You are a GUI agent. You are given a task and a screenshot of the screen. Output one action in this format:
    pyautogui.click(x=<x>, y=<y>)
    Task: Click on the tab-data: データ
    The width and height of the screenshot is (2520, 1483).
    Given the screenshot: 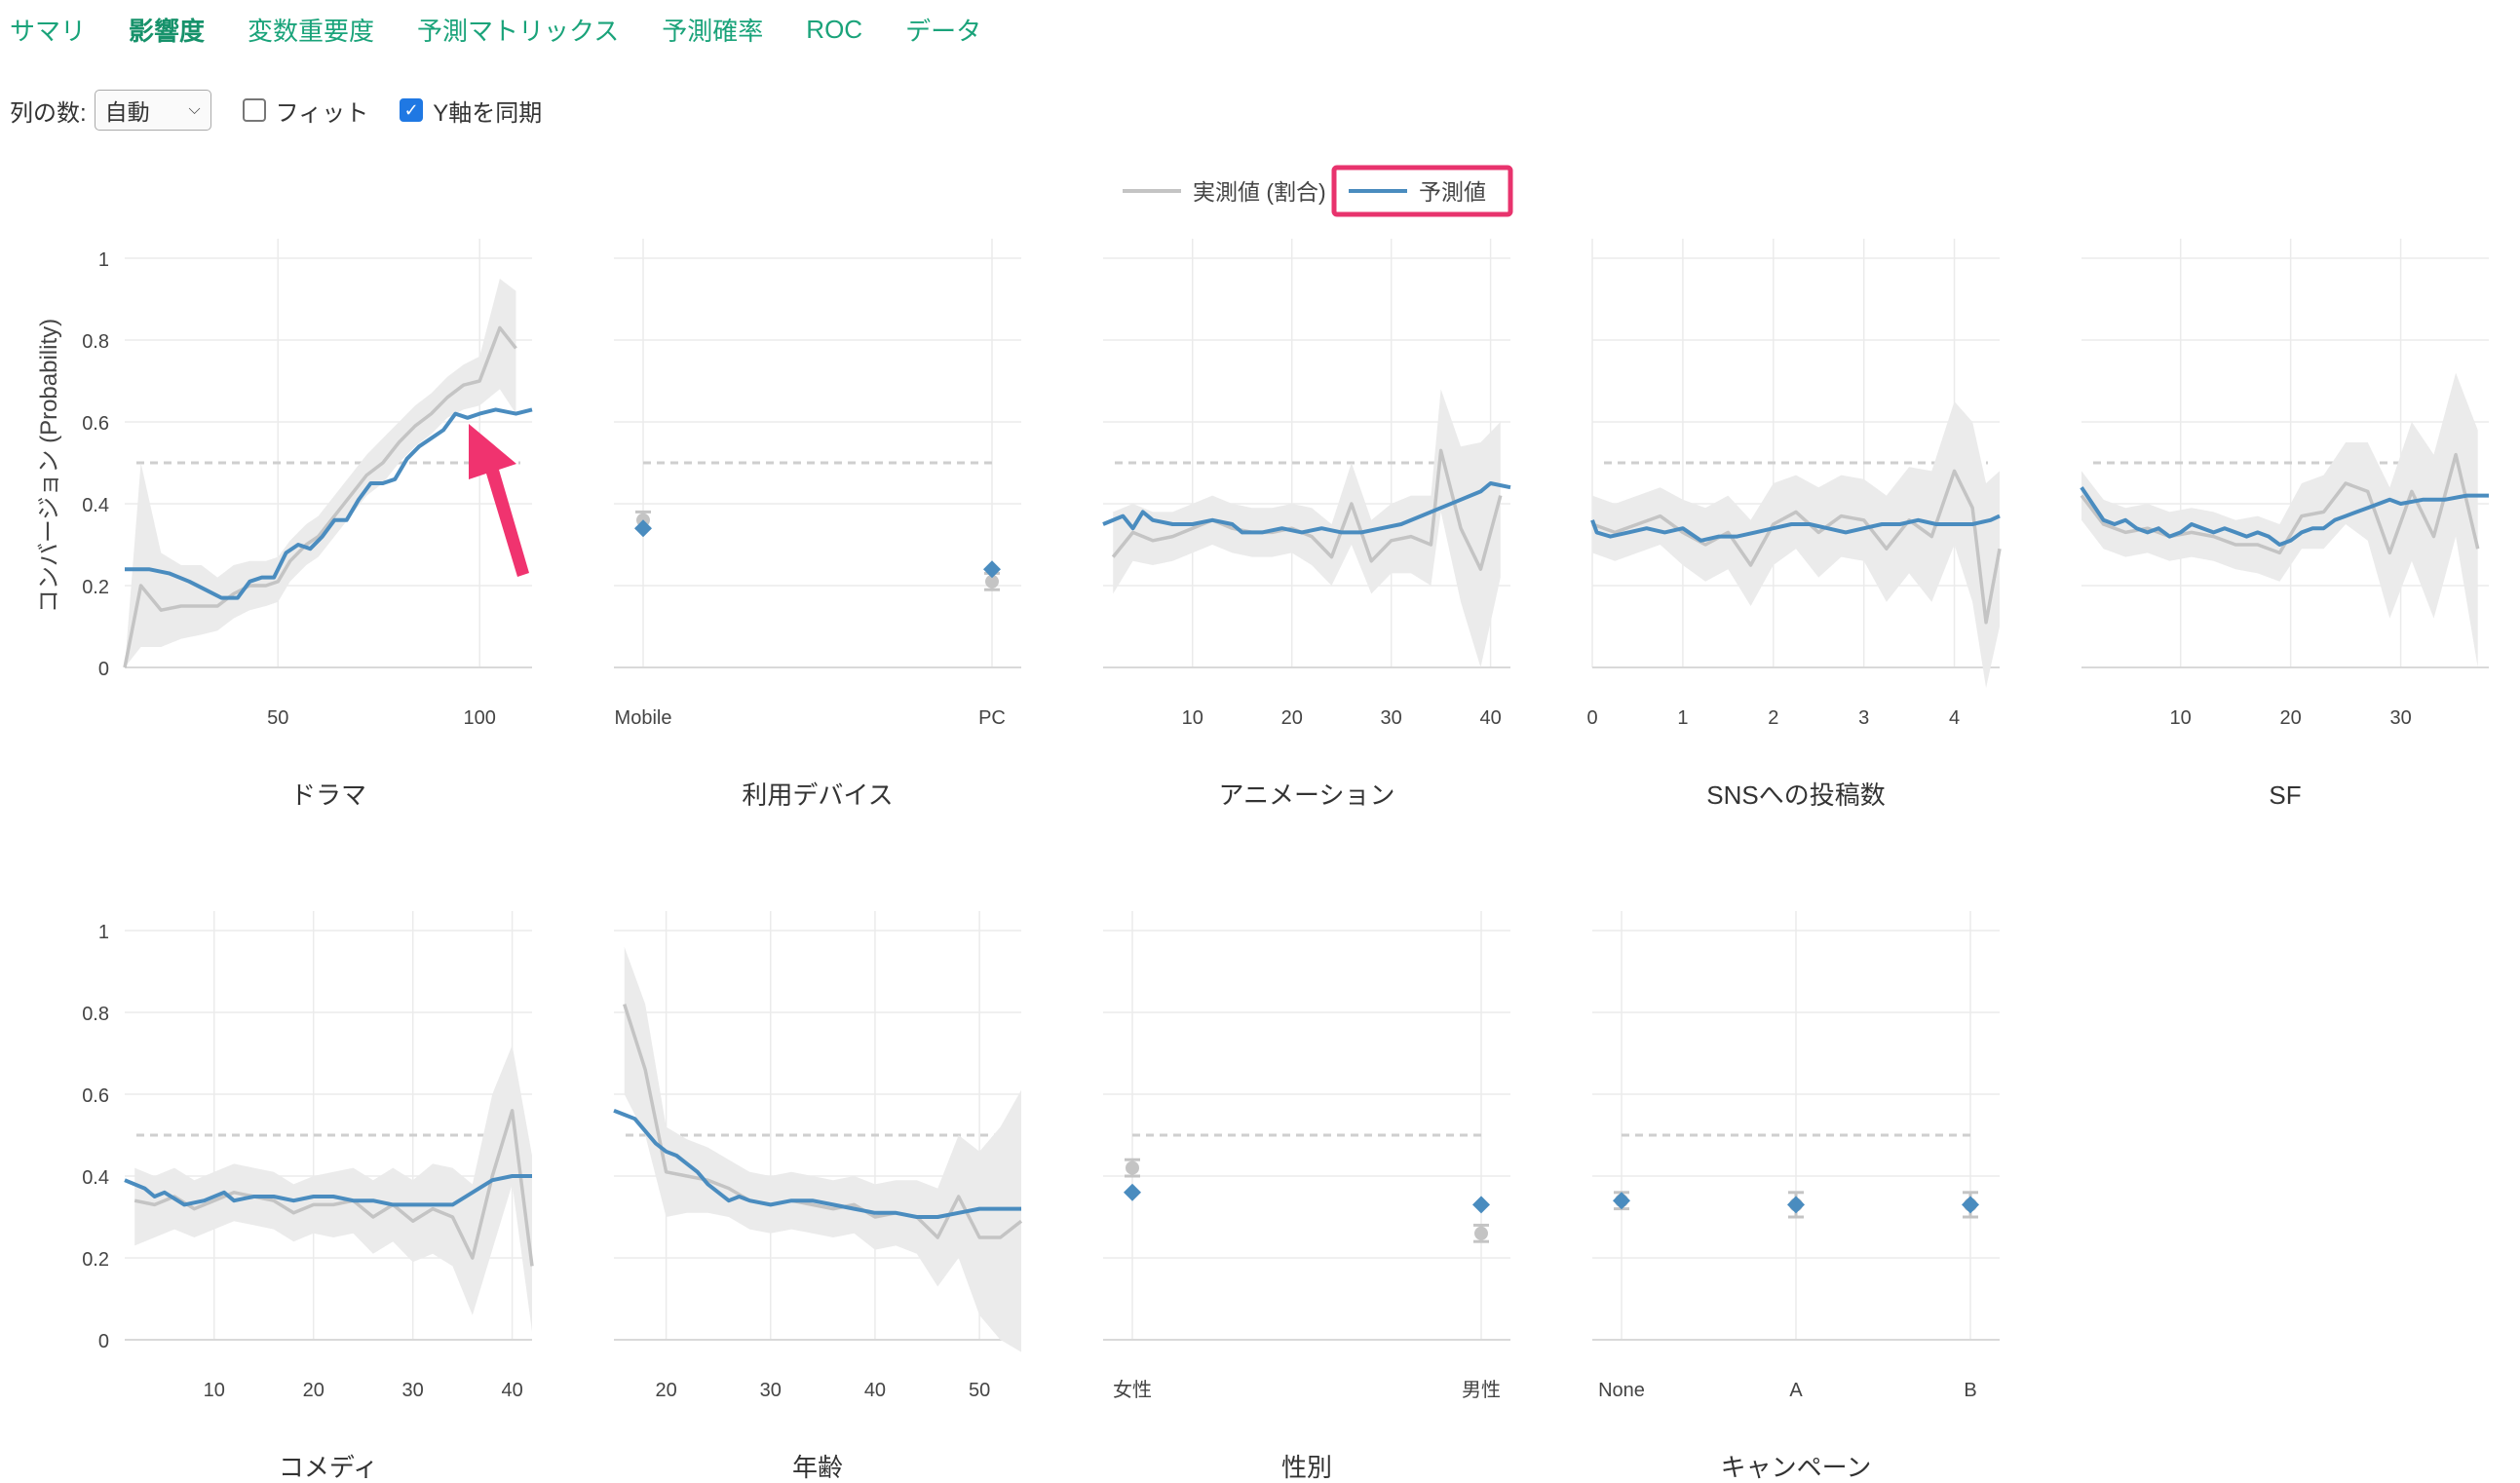 What is the action you would take?
    pyautogui.click(x=943, y=31)
    